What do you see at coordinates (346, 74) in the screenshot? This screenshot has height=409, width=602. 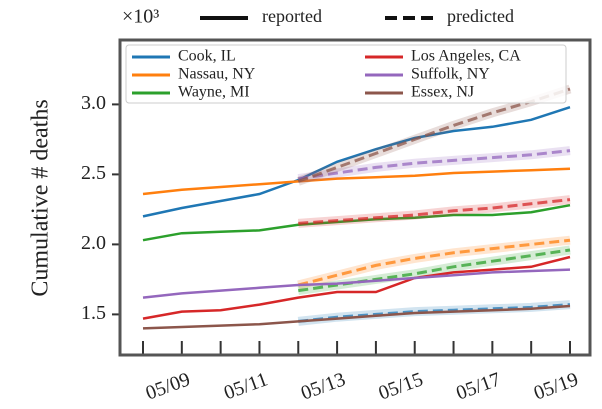 I see `legend-box` at bounding box center [346, 74].